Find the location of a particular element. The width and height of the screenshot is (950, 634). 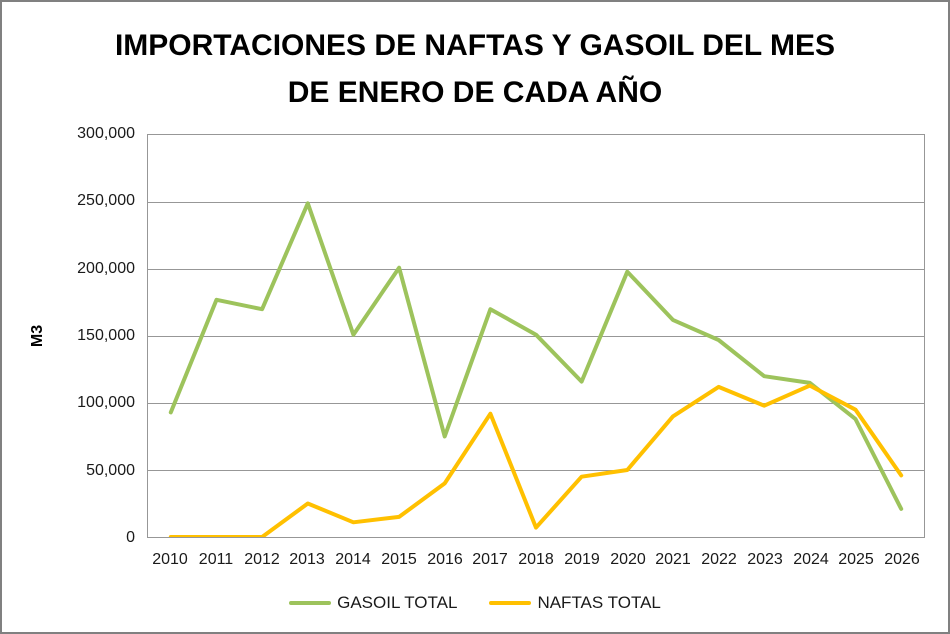

x-axis-tick-label: 2018 is located at coordinates (536, 559).